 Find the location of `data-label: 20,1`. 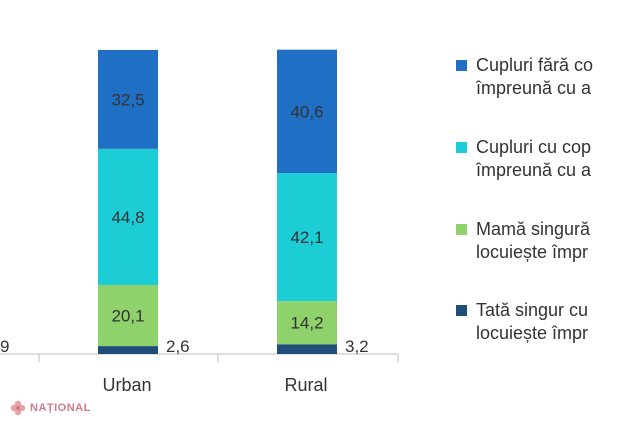

data-label: 20,1 is located at coordinates (127, 316).